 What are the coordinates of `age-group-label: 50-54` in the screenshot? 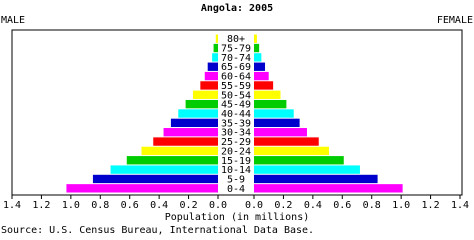 It's located at (236, 95).